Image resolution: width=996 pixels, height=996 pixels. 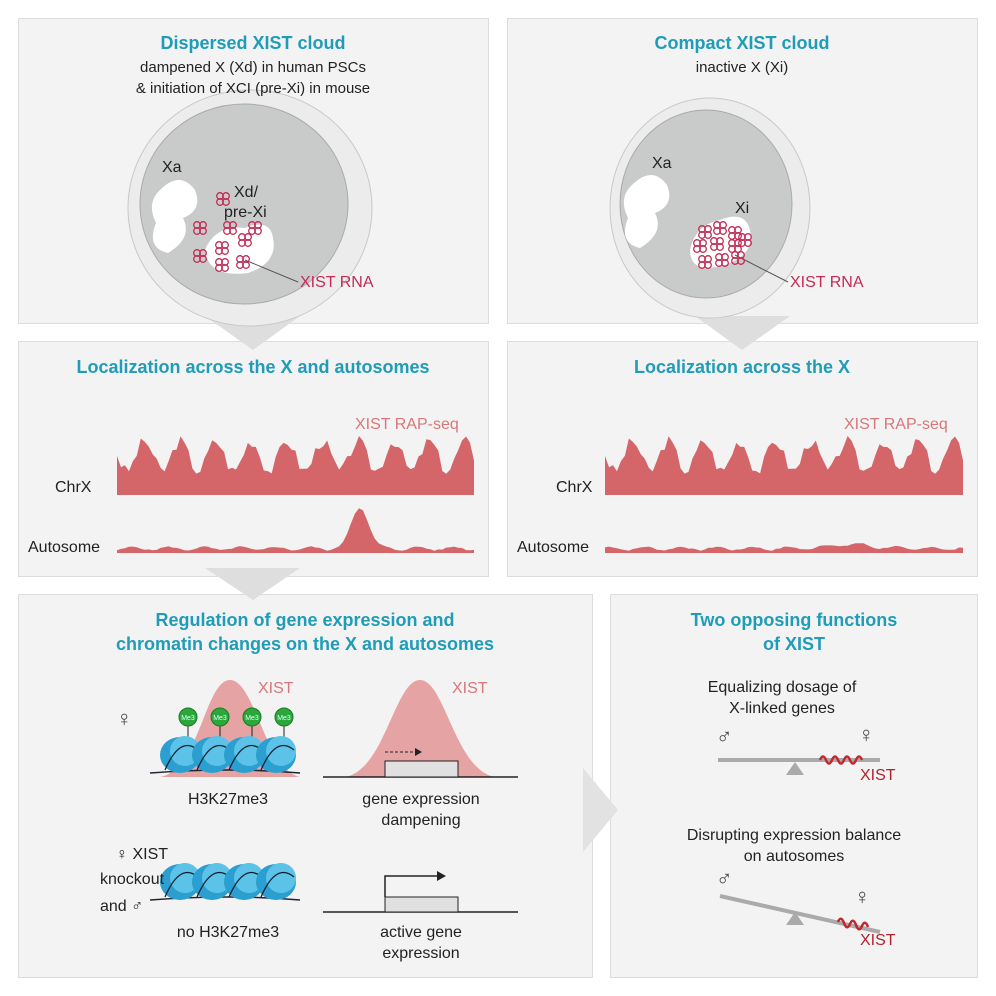 I want to click on functions-title-2: of XIST, so click(x=794, y=644).